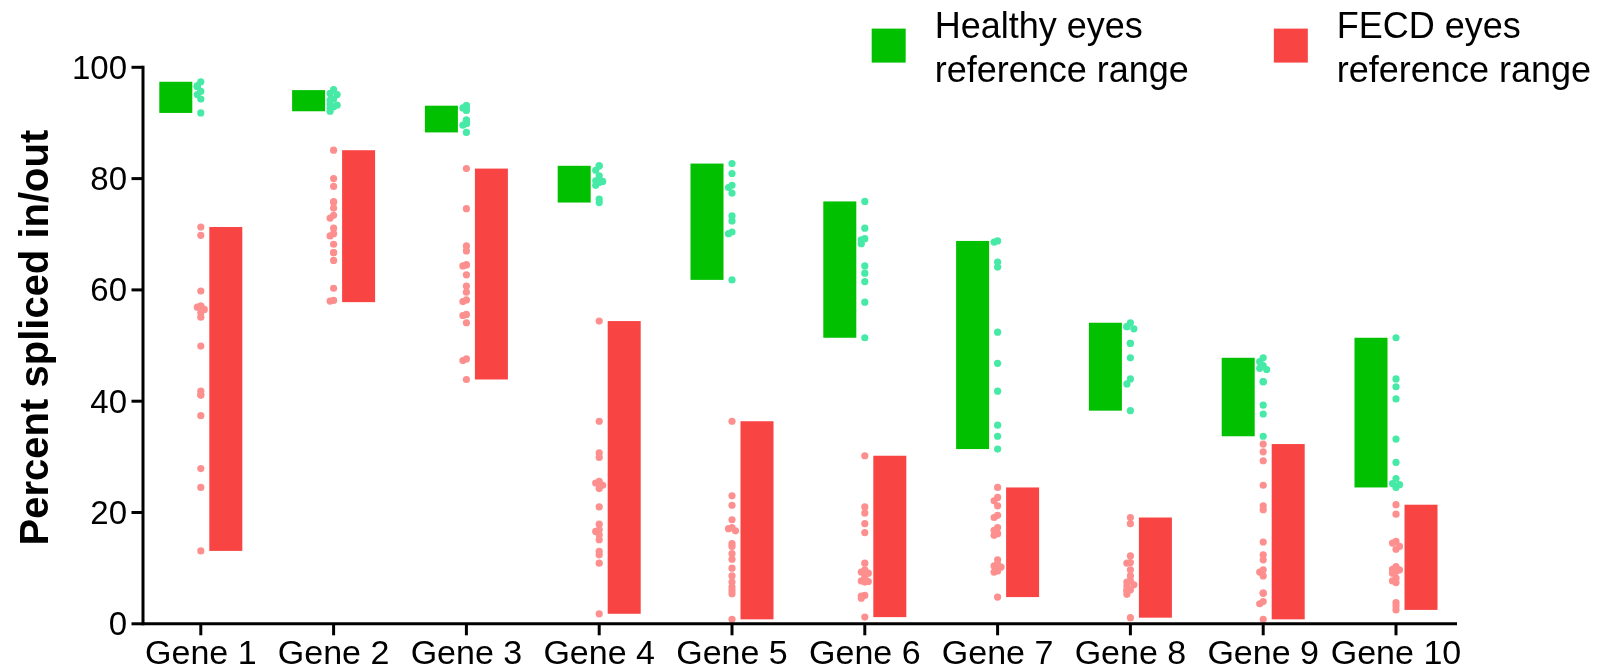 The height and width of the screenshot is (670, 1613). I want to click on legend-label: Healthy eyes reference range, so click(1061, 47).